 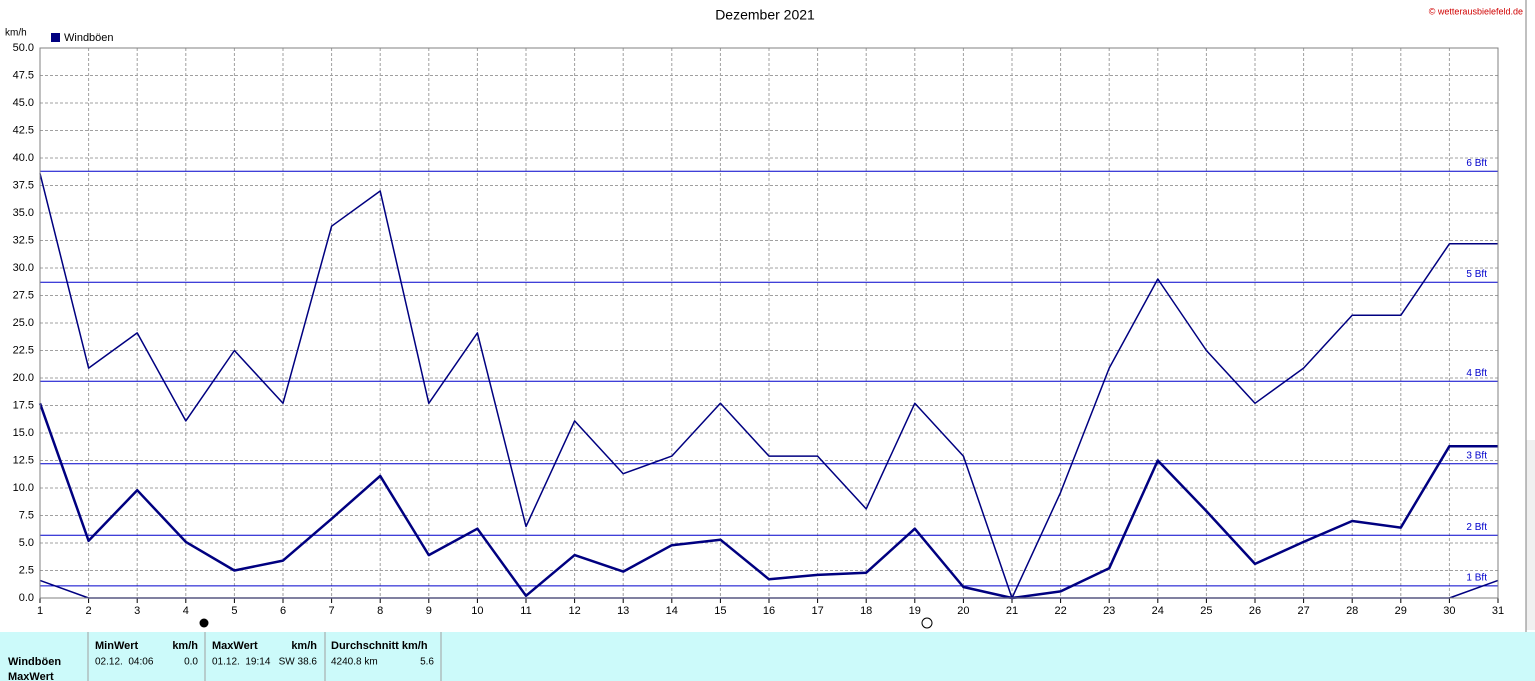 I want to click on stats-cell: SW 38.6, so click(x=298, y=662).